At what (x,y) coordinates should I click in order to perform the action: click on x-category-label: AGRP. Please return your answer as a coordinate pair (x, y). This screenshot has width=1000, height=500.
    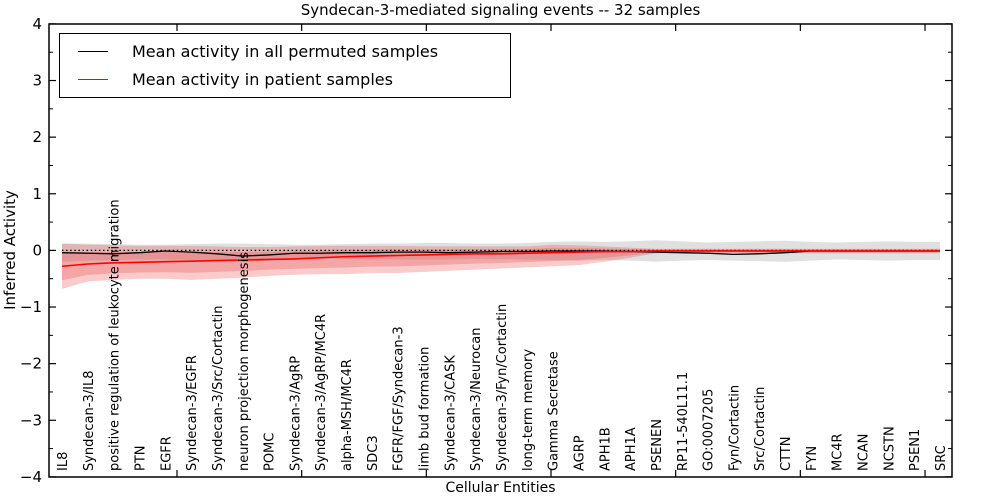
    Looking at the image, I should click on (579, 453).